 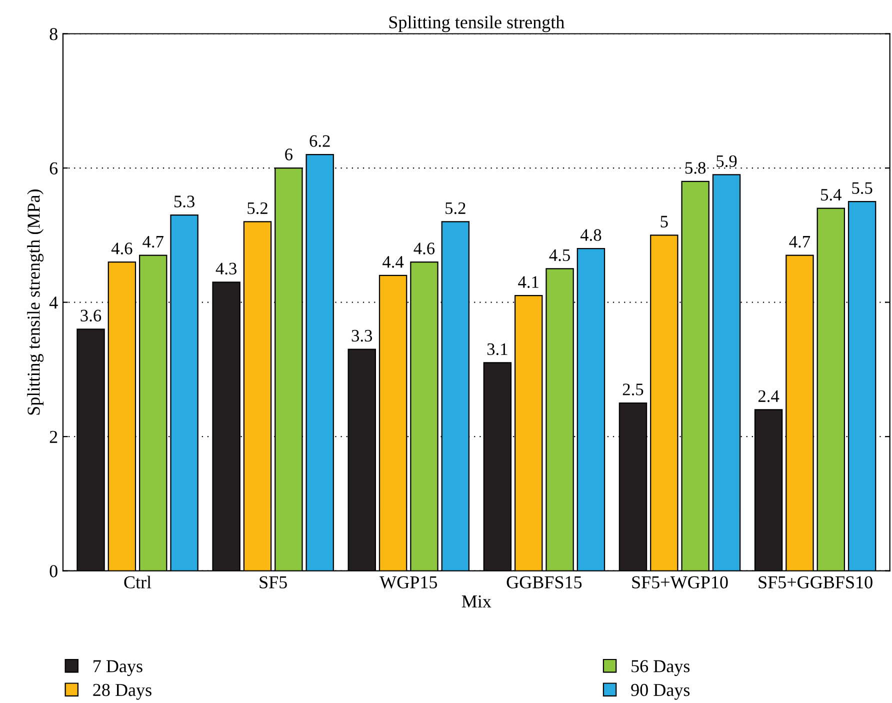 I want to click on data-label: 5.8, so click(x=695, y=168).